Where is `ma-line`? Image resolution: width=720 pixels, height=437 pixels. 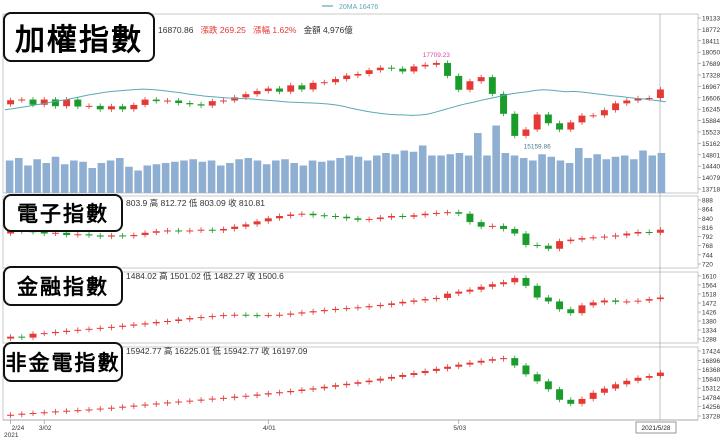 ma-line is located at coordinates (335, 102).